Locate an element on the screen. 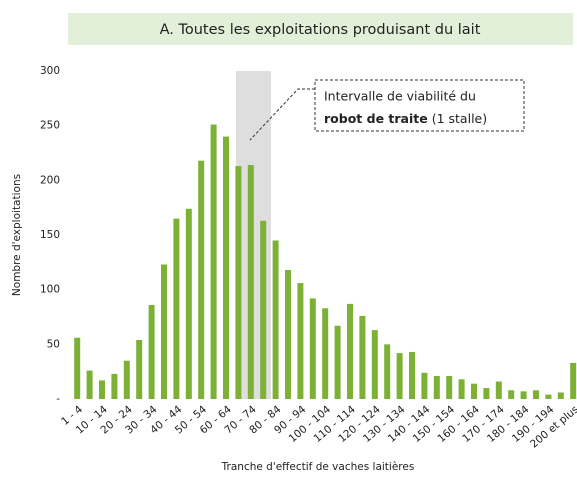  annotation-bold: robot de traite is located at coordinates (376, 118).